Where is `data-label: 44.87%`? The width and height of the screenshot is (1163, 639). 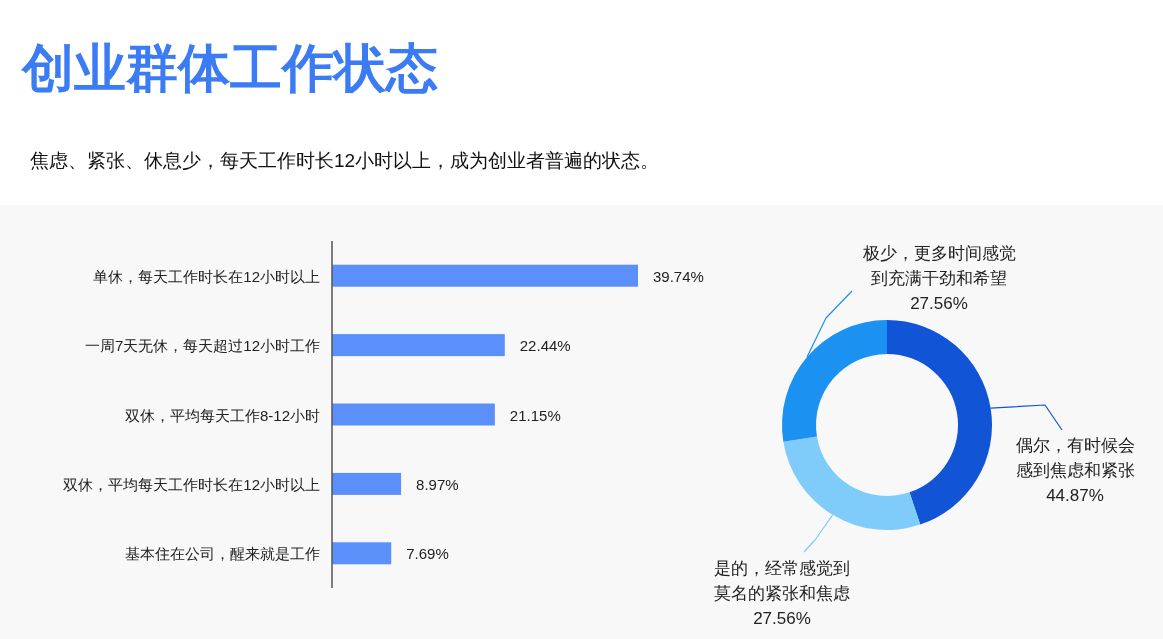 data-label: 44.87% is located at coordinates (1075, 495).